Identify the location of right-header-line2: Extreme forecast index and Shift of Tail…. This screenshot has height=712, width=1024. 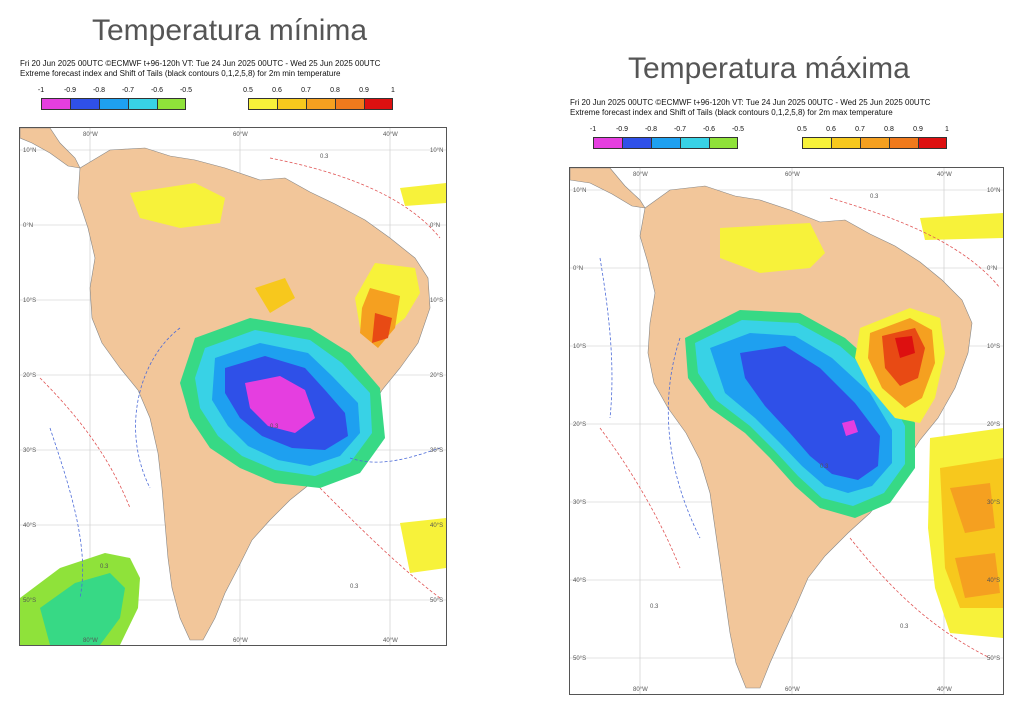
(731, 112).